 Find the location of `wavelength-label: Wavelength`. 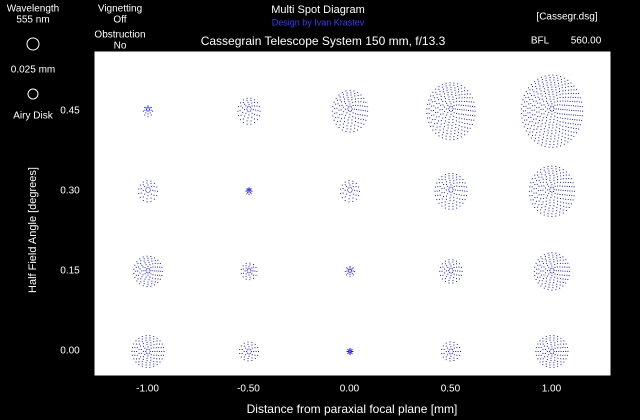

wavelength-label: Wavelength is located at coordinates (33, 9).